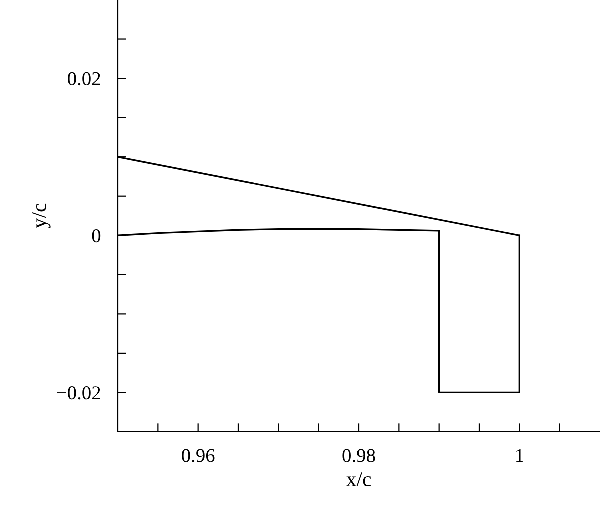  I want to click on y-tick-label: −0.02, so click(78, 393).